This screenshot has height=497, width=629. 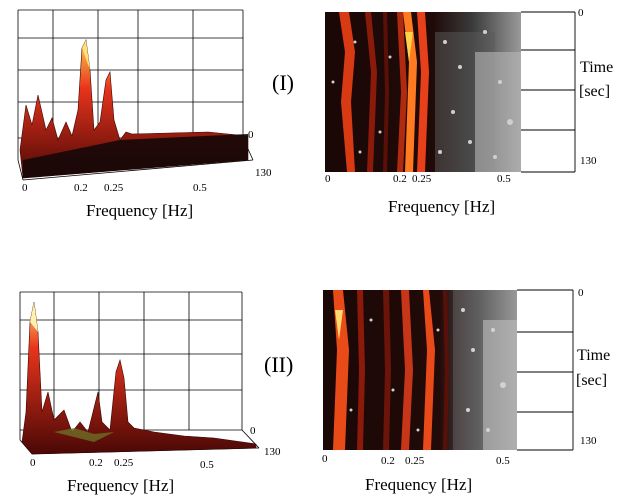 I want to click on spectrogram-1-streaks, so click(x=384, y=92).